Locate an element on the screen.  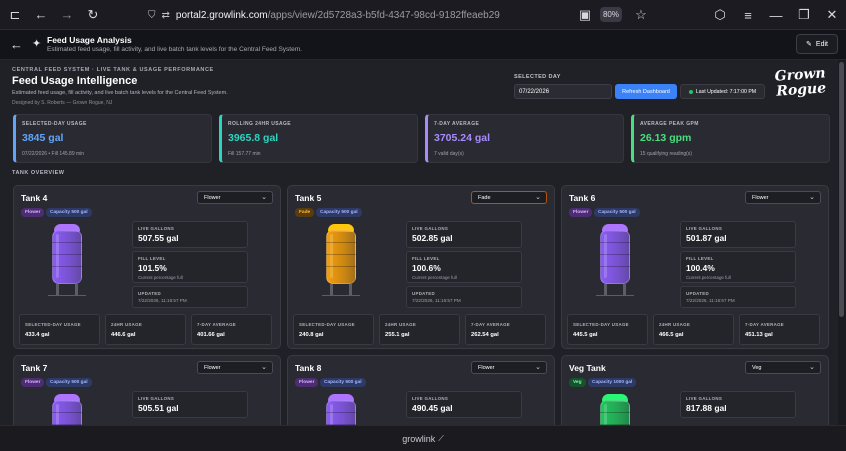
usage-24hr-panel: 24HR USAGE 446.6 gal is located at coordinates (145, 329).